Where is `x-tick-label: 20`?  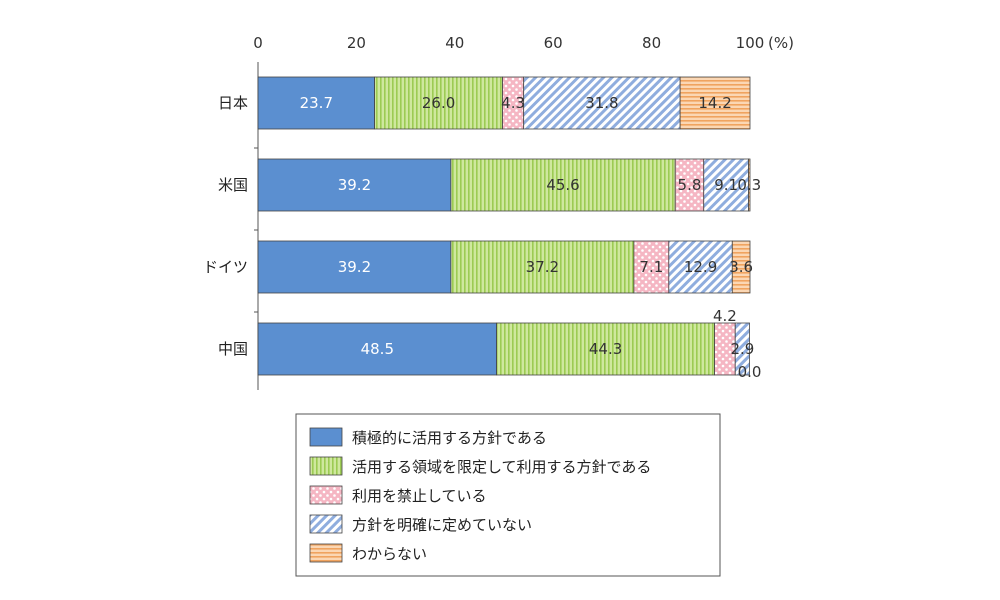
x-tick-label: 20 is located at coordinates (356, 43).